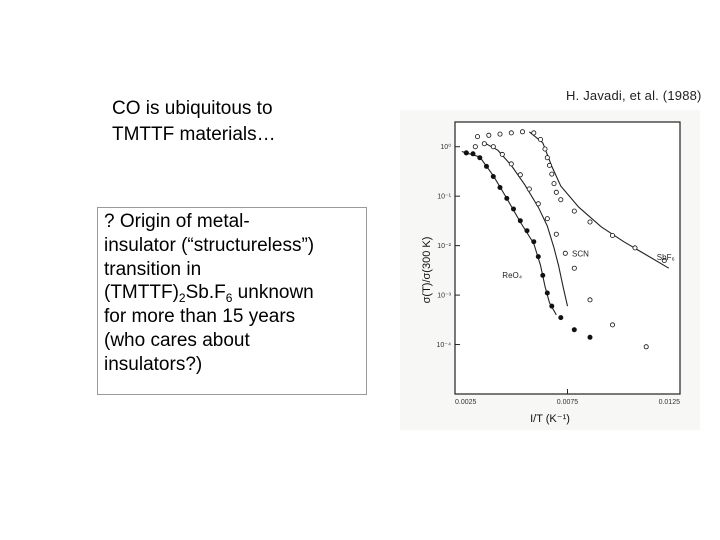 The height and width of the screenshot is (540, 720). I want to click on formula-part-1: (TMTTF), so click(141, 293).